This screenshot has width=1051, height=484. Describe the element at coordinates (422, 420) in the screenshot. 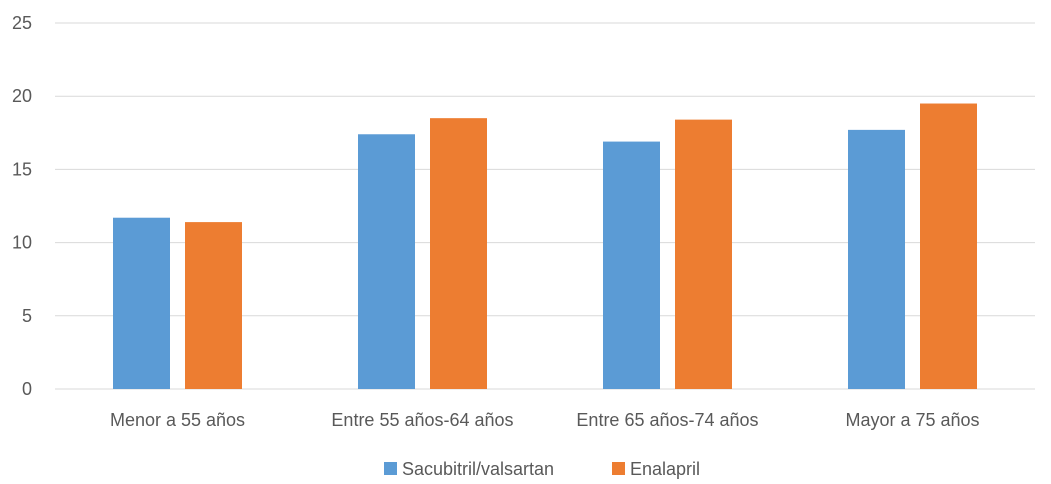

I see `x-category-label: Entre 55 años-64 años` at that location.